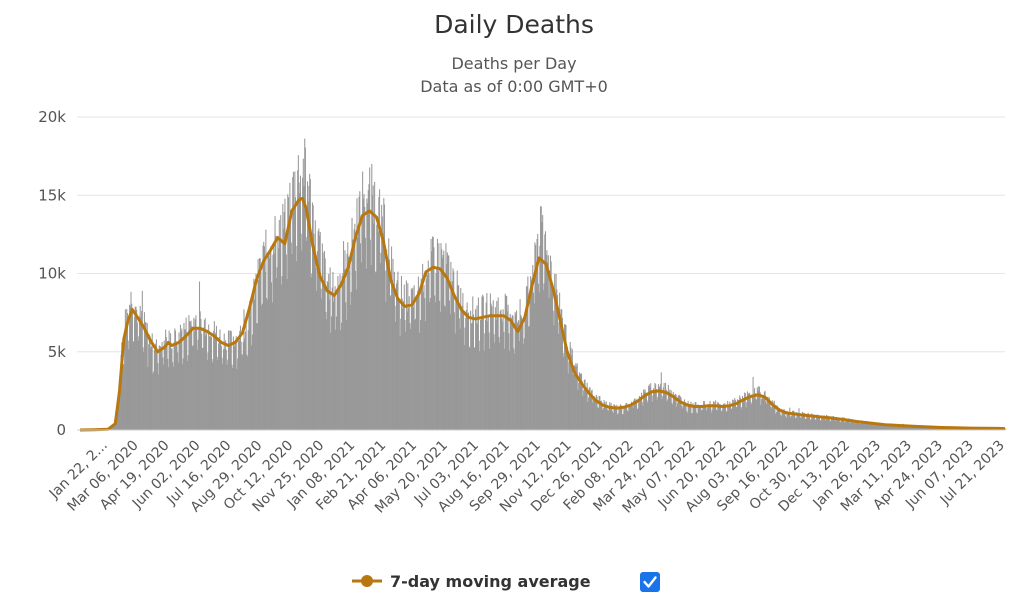  I want to click on legend-label: 7-day moving average, so click(490, 581).